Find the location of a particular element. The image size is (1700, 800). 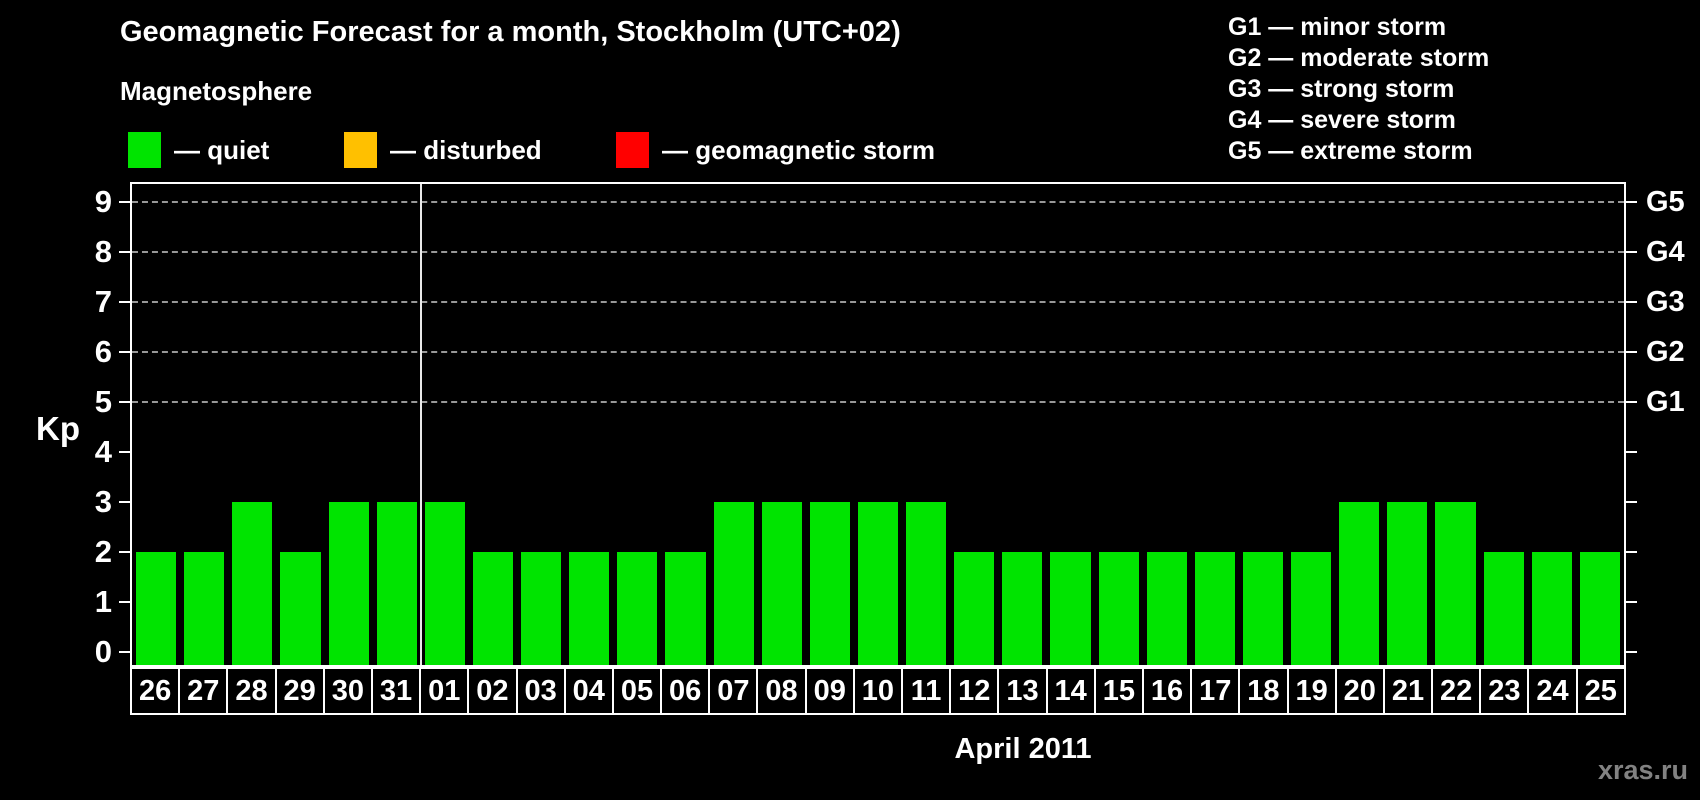

day-cell-24: 24 is located at coordinates (1553, 691).